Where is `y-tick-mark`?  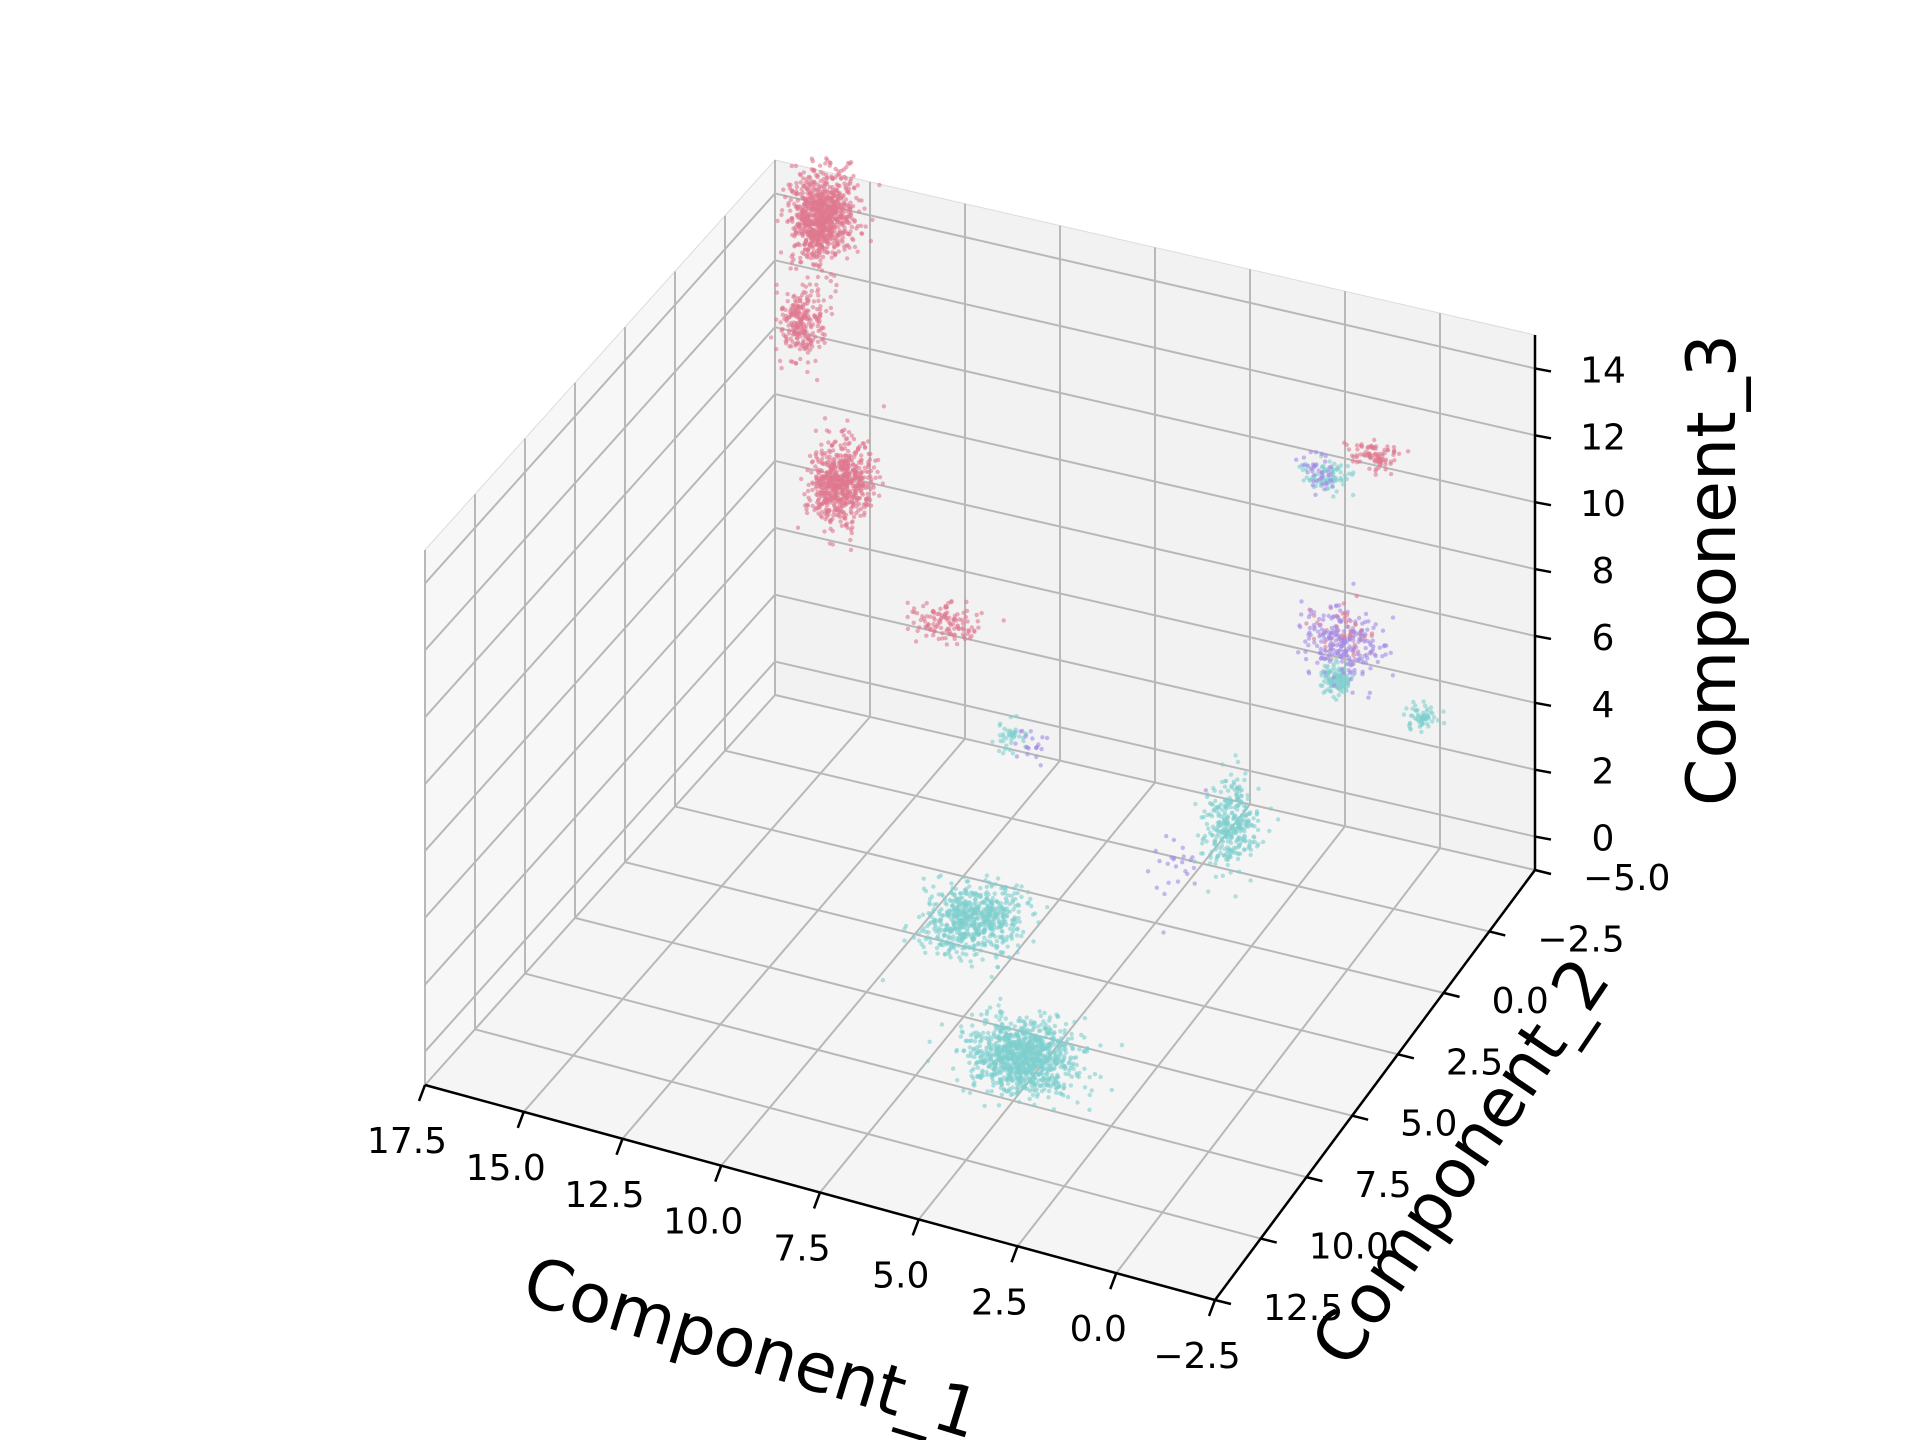 y-tick-mark is located at coordinates (1543, 872).